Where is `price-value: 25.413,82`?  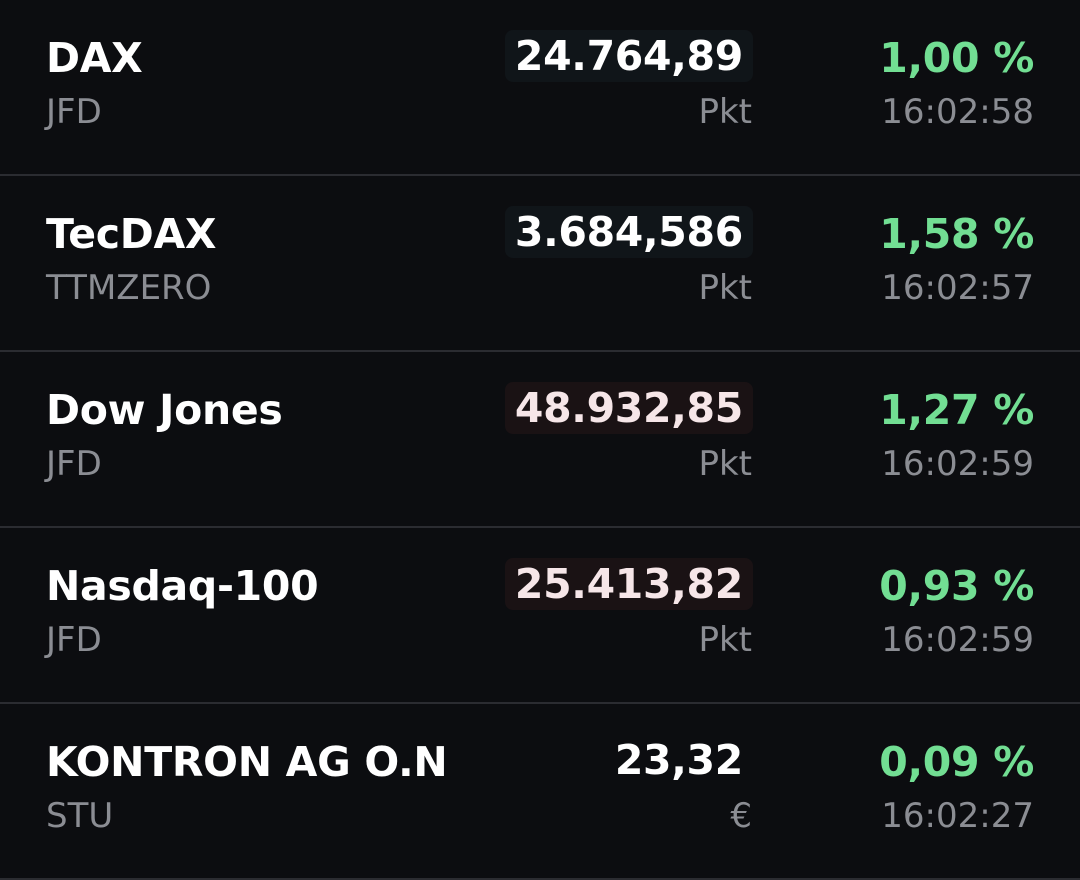 price-value: 25.413,82 is located at coordinates (628, 584).